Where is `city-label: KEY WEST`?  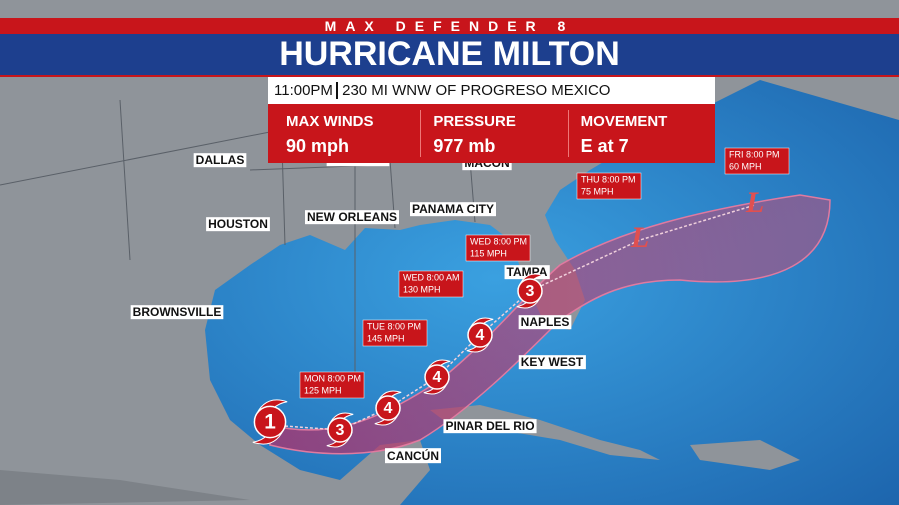
city-label: KEY WEST is located at coordinates (552, 362).